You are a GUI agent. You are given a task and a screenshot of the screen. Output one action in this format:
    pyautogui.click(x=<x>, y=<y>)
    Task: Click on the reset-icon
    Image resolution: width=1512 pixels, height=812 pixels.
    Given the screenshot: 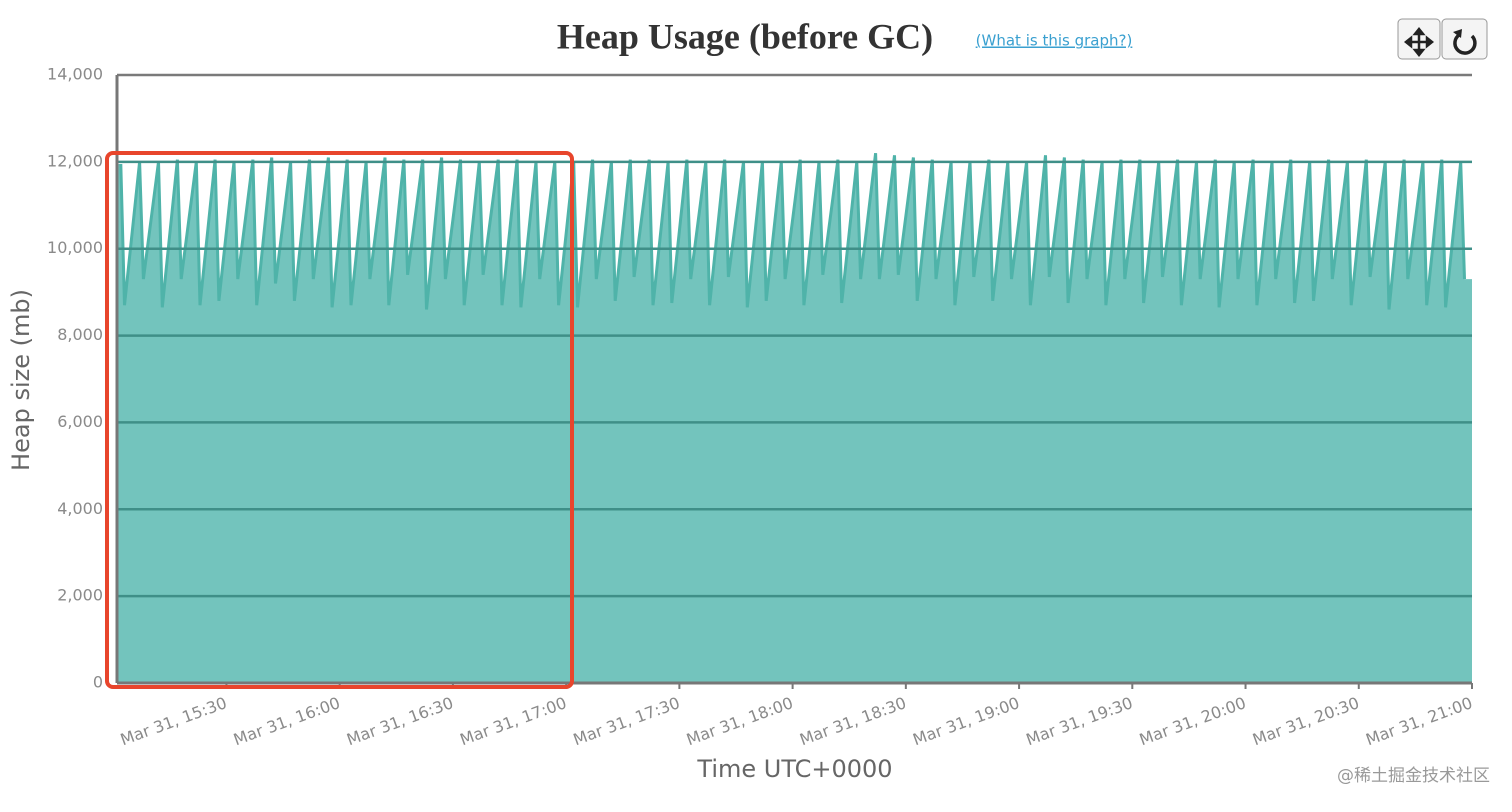 What is the action you would take?
    pyautogui.click(x=1465, y=44)
    